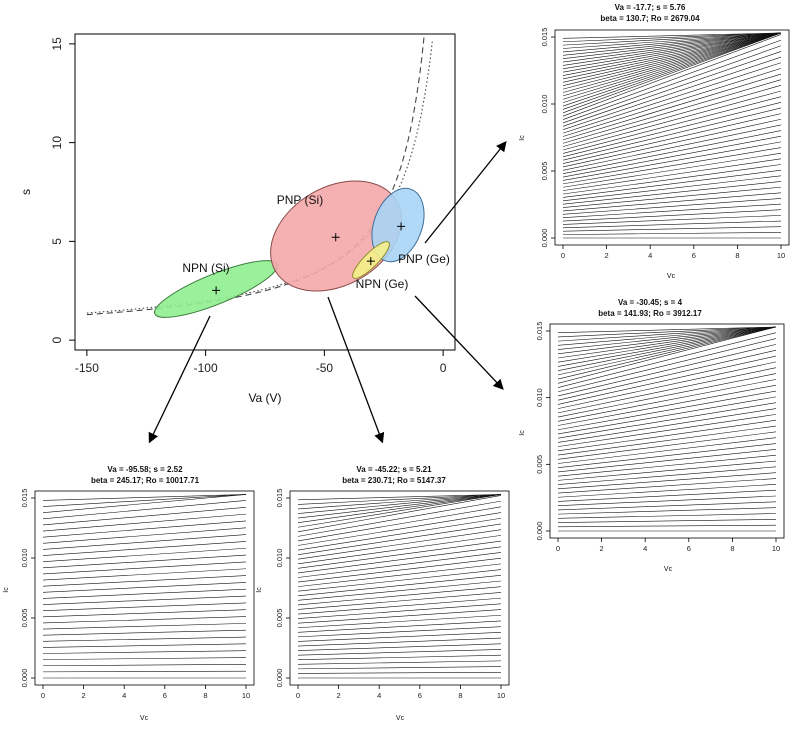 Image resolution: width=804 pixels, height=734 pixels. What do you see at coordinates (216, 290) in the screenshot?
I see `center-marker-npn-si` at bounding box center [216, 290].